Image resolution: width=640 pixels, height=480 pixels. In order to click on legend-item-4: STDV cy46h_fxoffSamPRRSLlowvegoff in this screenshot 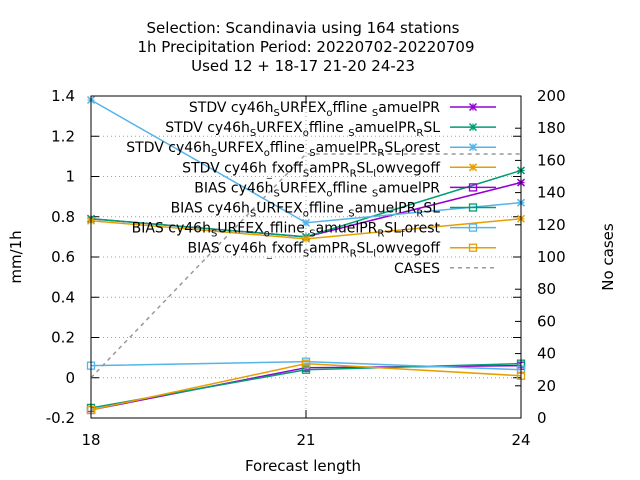, I will do `click(339, 169)`.